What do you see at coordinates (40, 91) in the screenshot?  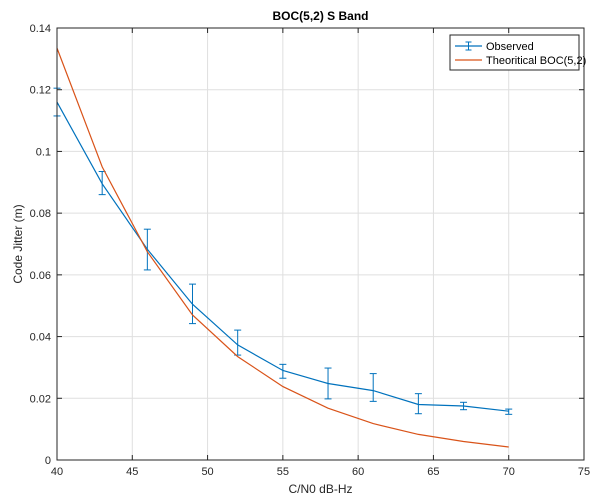 I see `y-tick-label: 0.12` at bounding box center [40, 91].